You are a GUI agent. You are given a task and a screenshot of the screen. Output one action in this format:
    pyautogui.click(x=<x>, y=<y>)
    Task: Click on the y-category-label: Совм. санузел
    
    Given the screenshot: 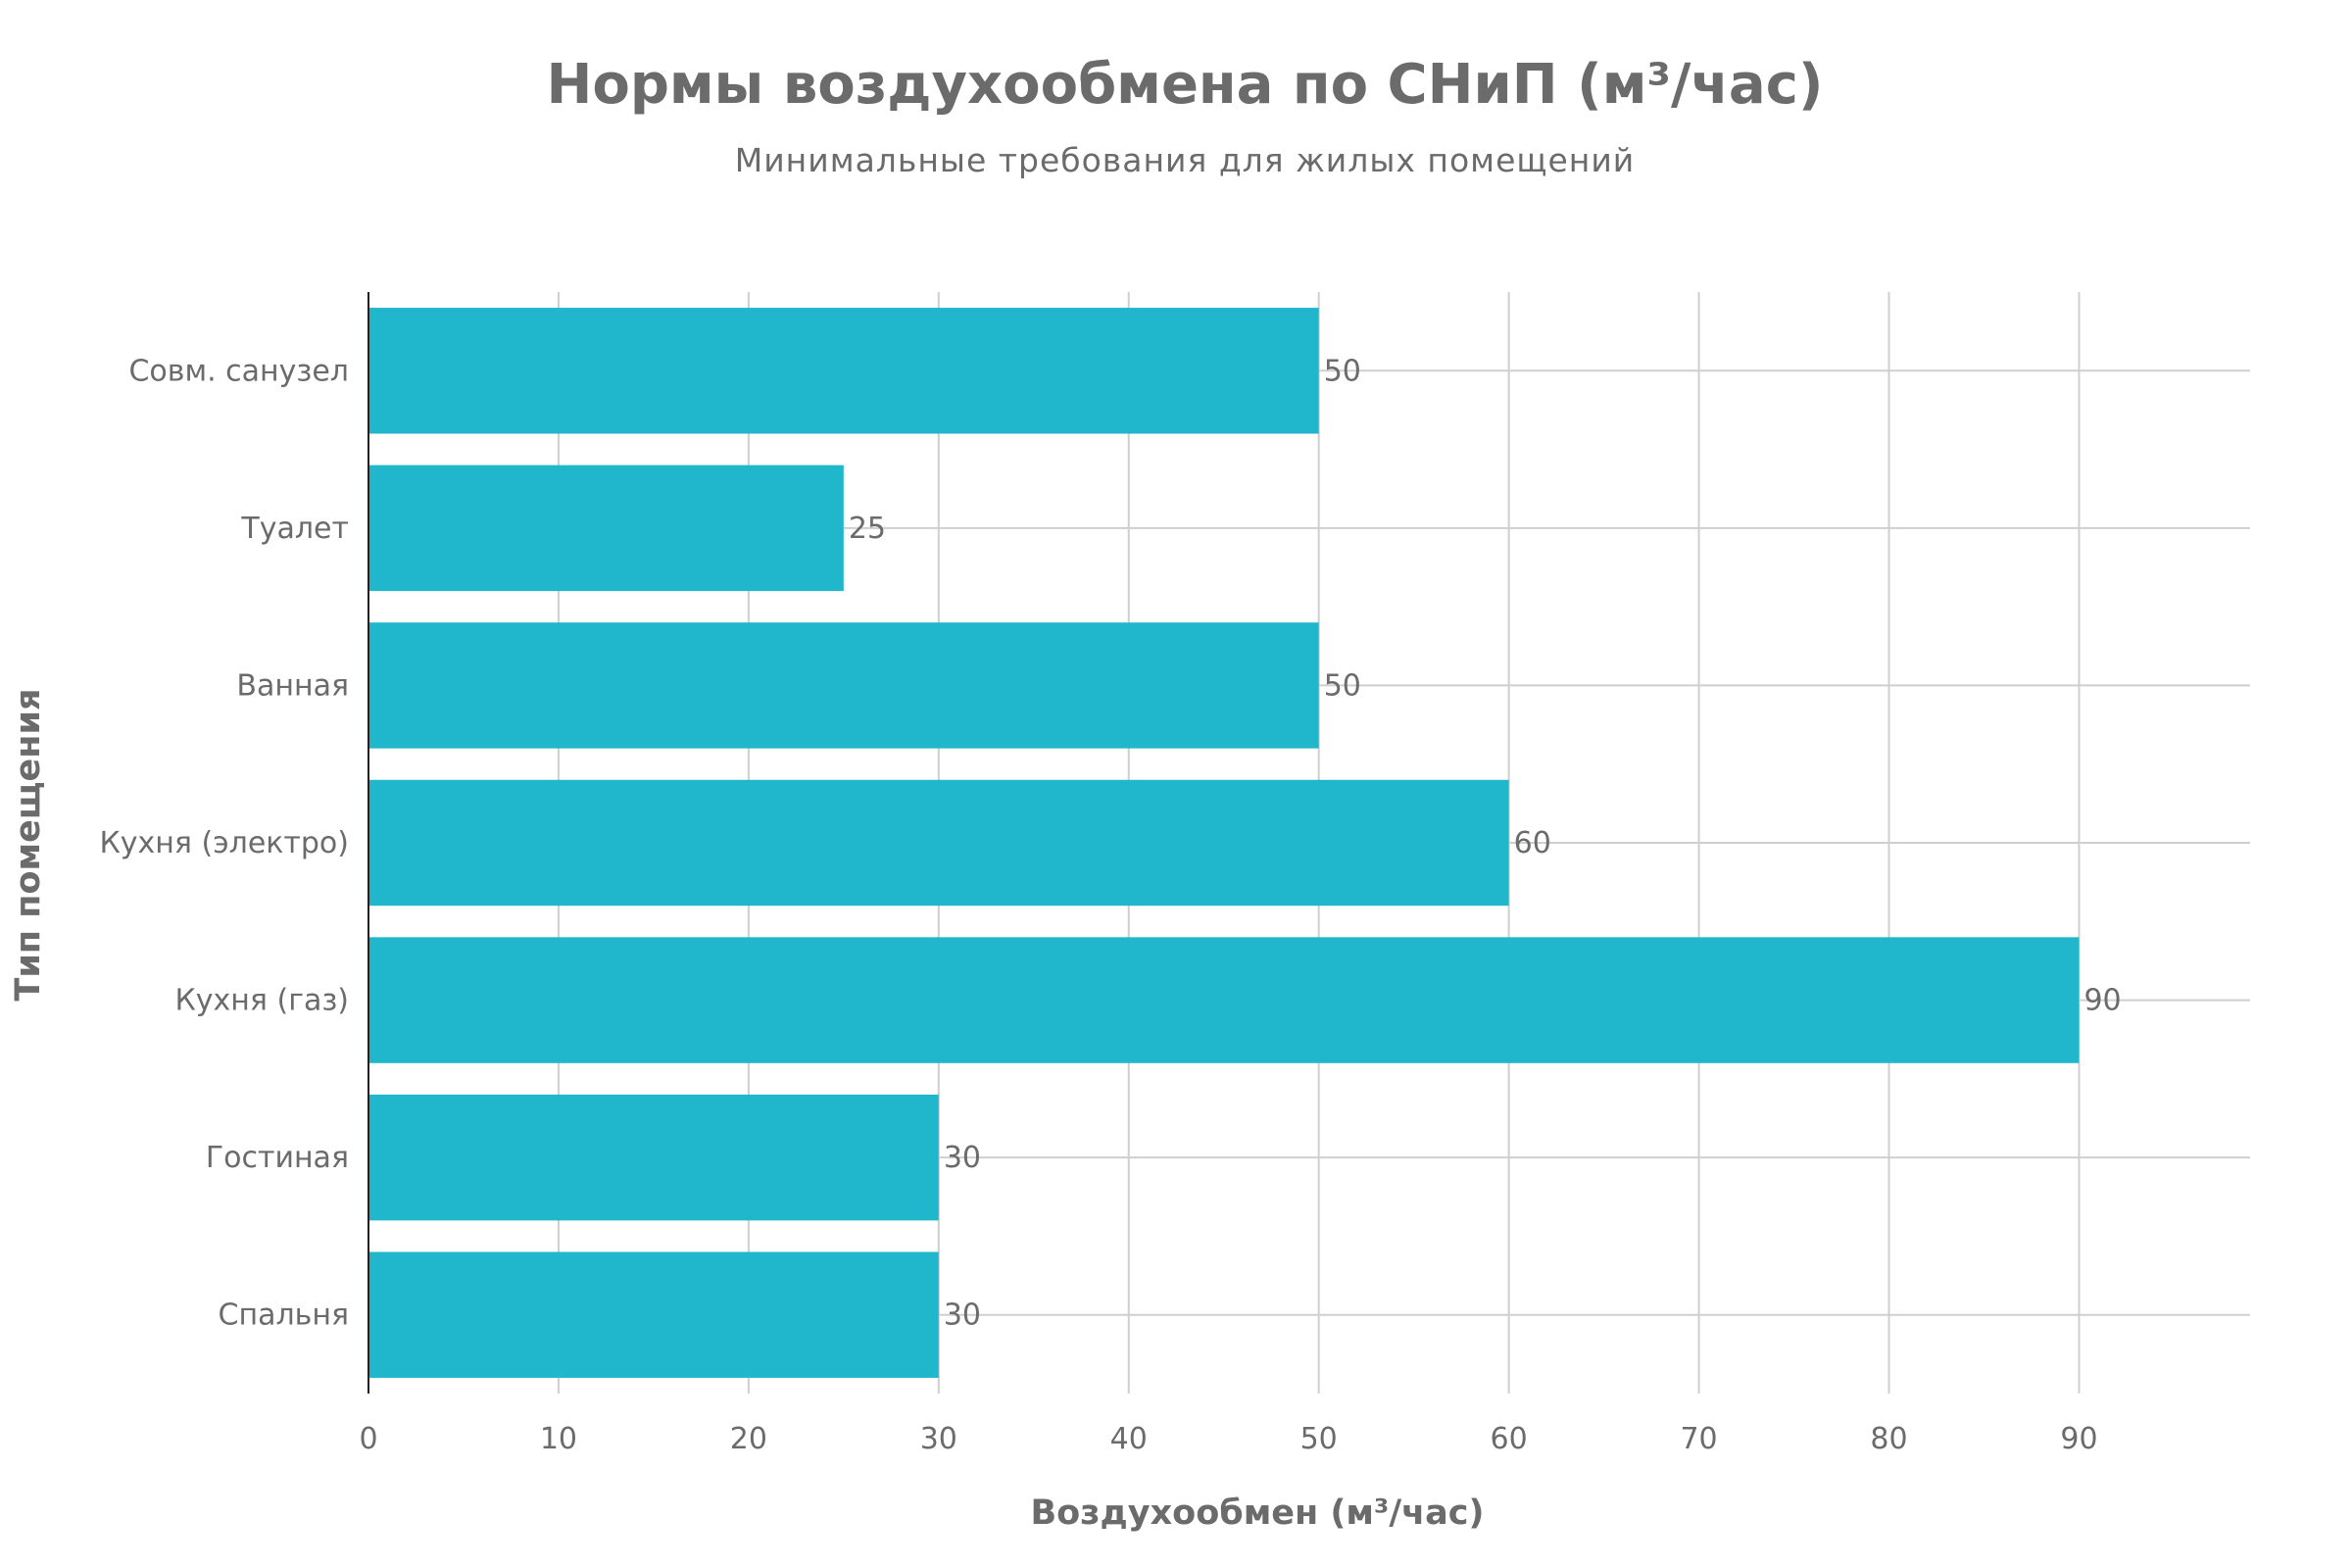 What is the action you would take?
    pyautogui.click(x=238, y=371)
    